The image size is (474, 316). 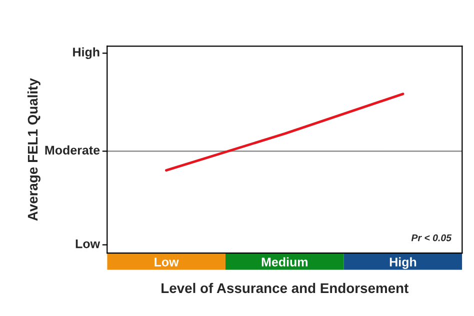 What do you see at coordinates (88, 243) in the screenshot?
I see `text: Low` at bounding box center [88, 243].